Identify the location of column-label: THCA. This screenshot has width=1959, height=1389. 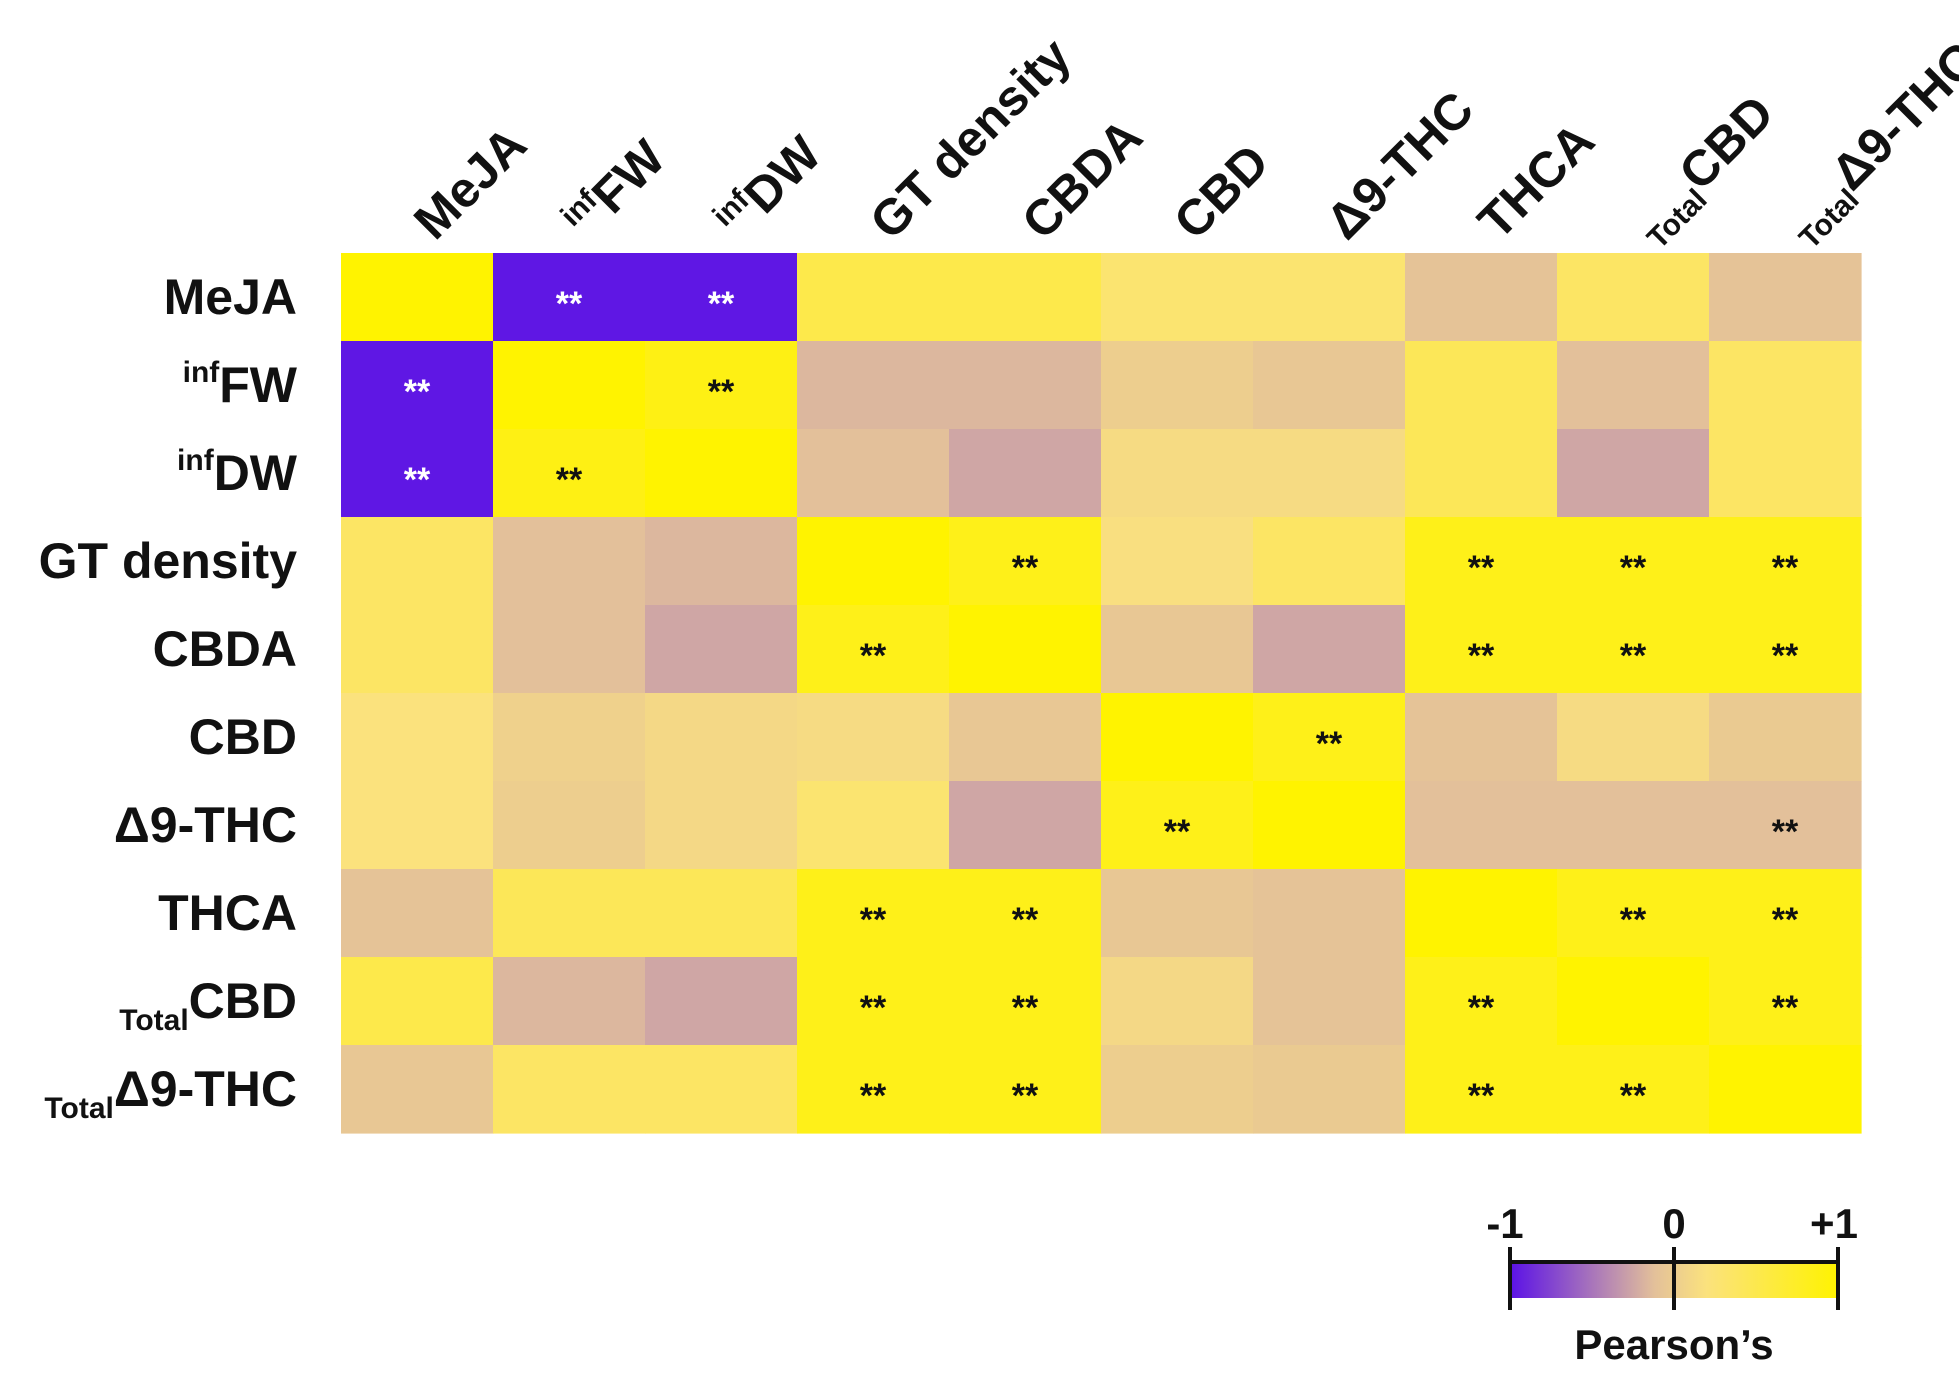
(1536, 181).